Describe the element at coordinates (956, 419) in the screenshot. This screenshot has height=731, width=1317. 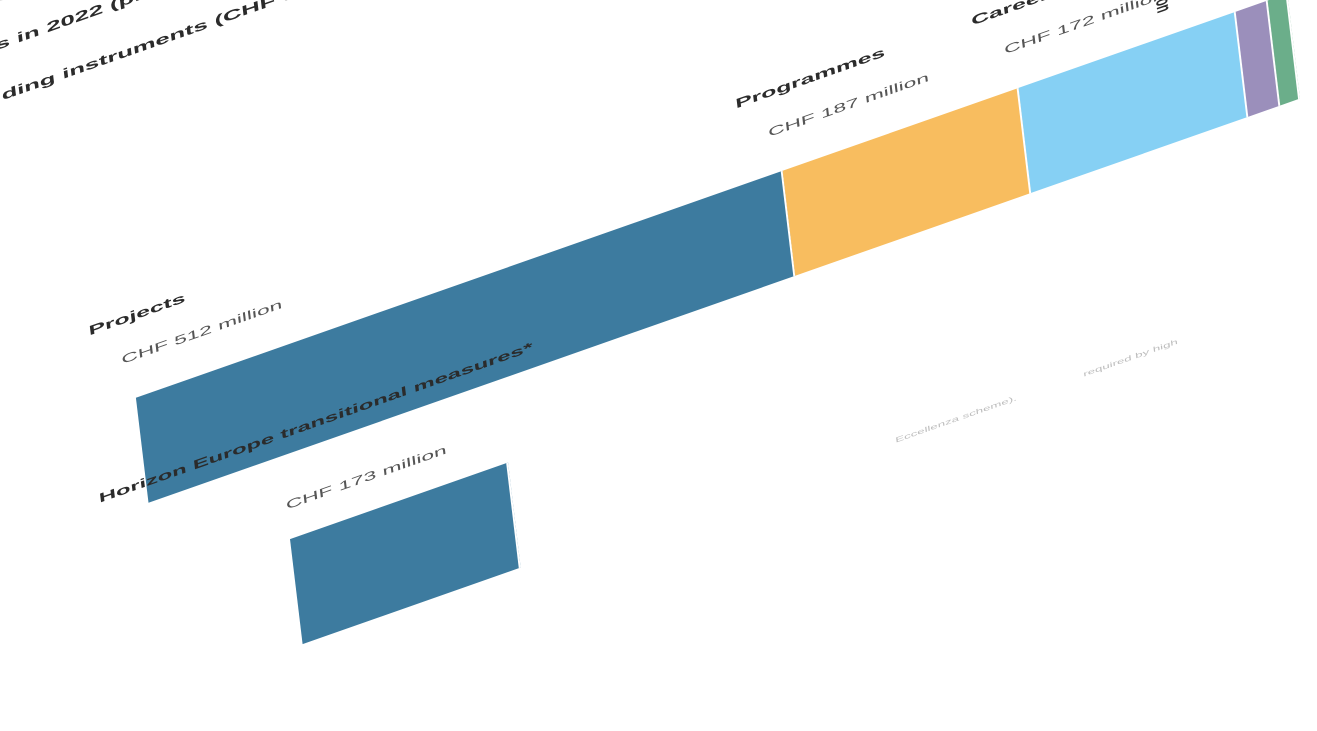
I see `footnote-left: Eccellenza scheme).` at that location.